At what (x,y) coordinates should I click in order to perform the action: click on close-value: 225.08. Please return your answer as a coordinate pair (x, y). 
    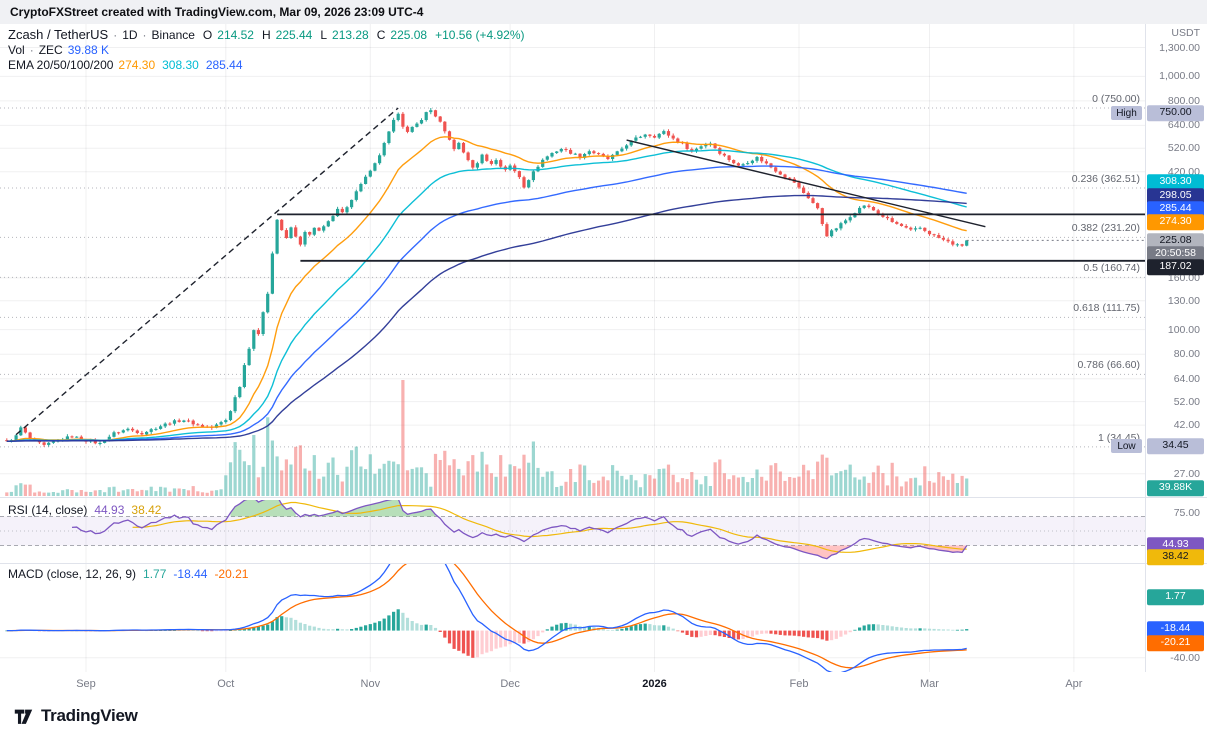
    Looking at the image, I should click on (409, 35).